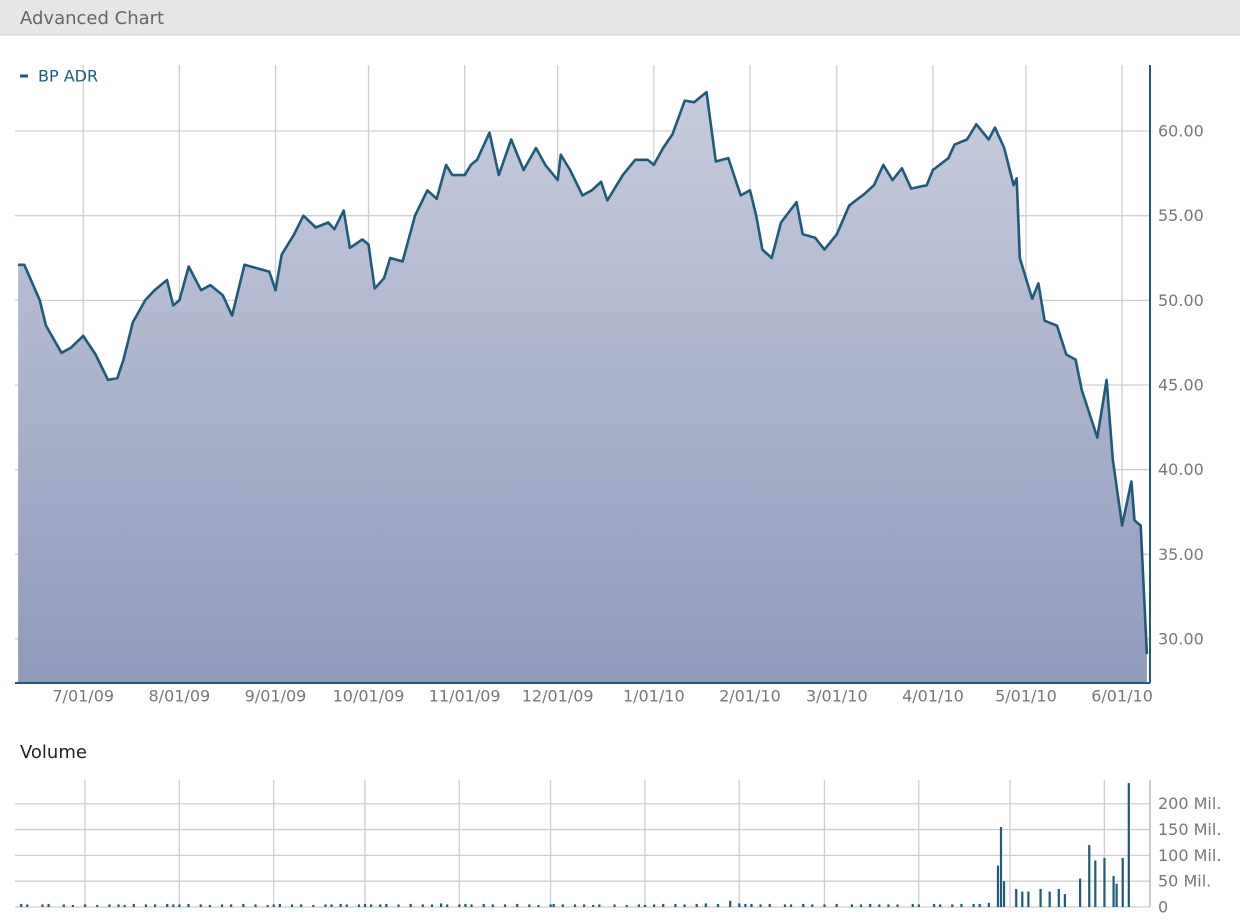 Image resolution: width=1240 pixels, height=921 pixels. I want to click on y-tick-label: 60.00, so click(1181, 131).